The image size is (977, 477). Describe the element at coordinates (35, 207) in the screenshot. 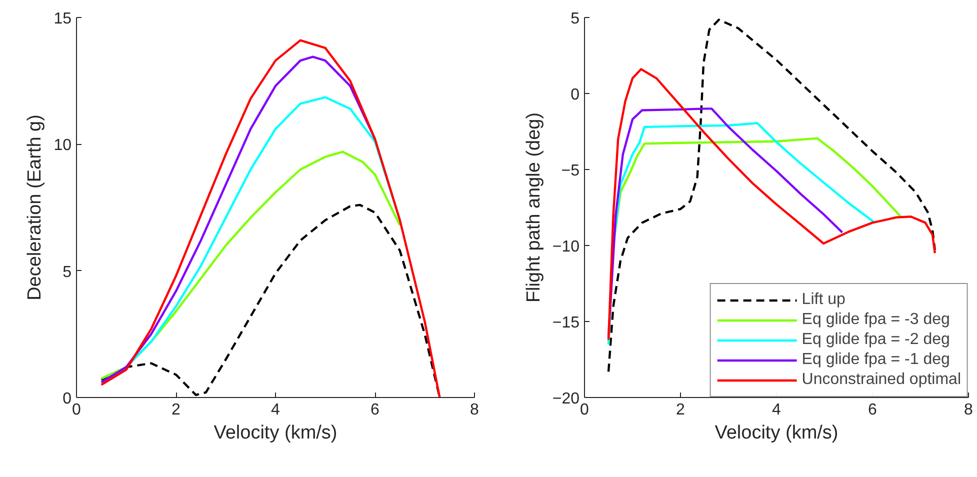

I see `y-axis-title: Deceleration (Earth g)` at that location.